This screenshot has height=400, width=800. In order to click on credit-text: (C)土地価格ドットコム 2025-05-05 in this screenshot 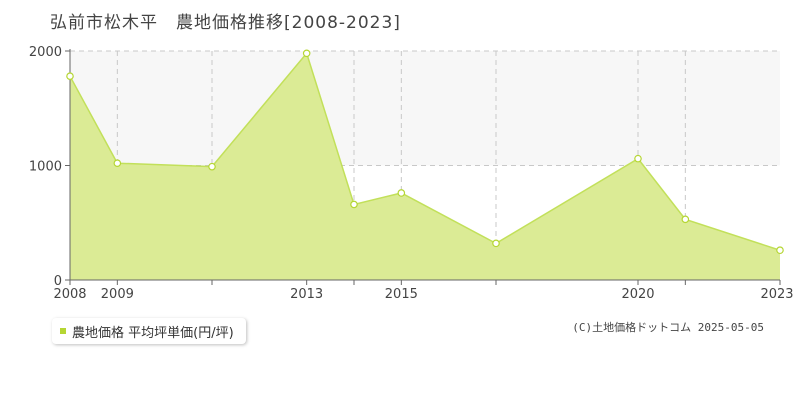, I will do `click(668, 327)`.